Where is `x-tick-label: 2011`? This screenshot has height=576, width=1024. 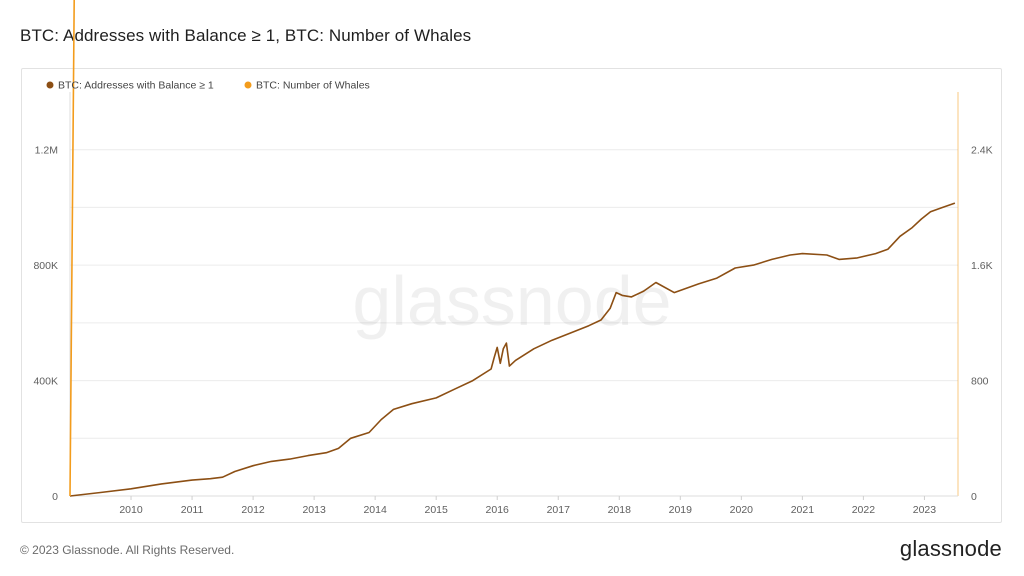
x-tick-label: 2011 is located at coordinates (192, 510).